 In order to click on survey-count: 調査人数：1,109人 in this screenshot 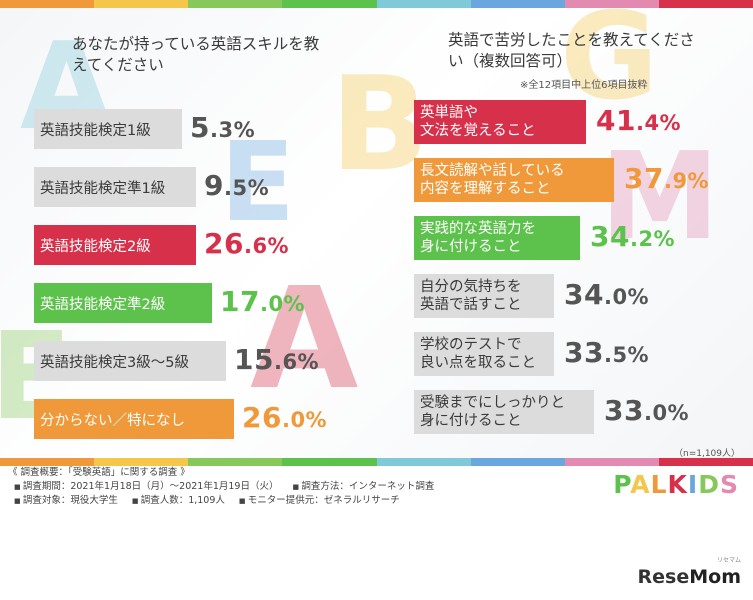, I will do `click(178, 501)`.